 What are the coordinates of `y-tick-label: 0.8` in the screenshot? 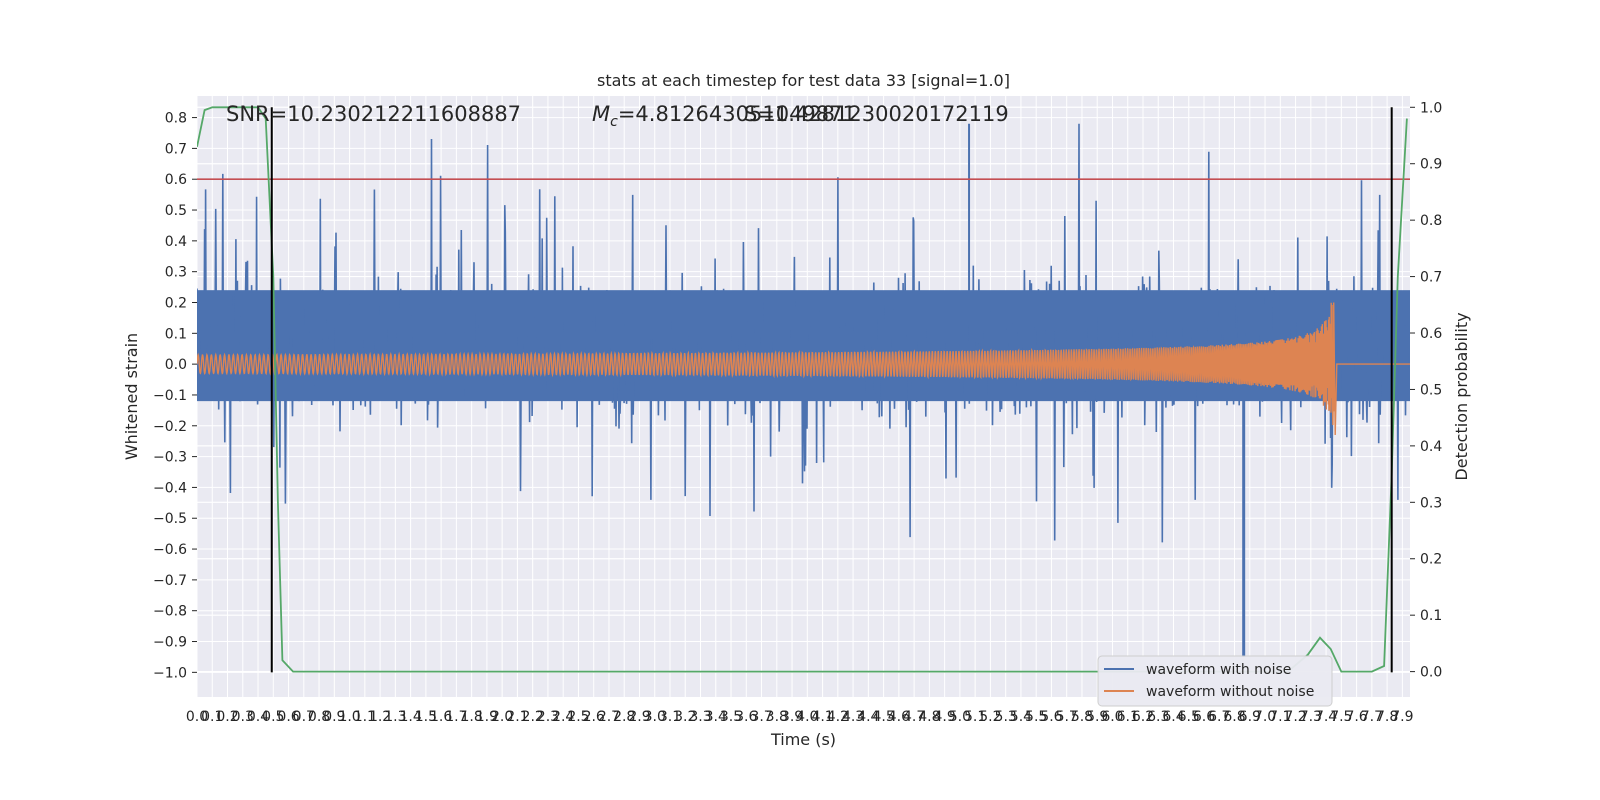 It's located at (176, 119).